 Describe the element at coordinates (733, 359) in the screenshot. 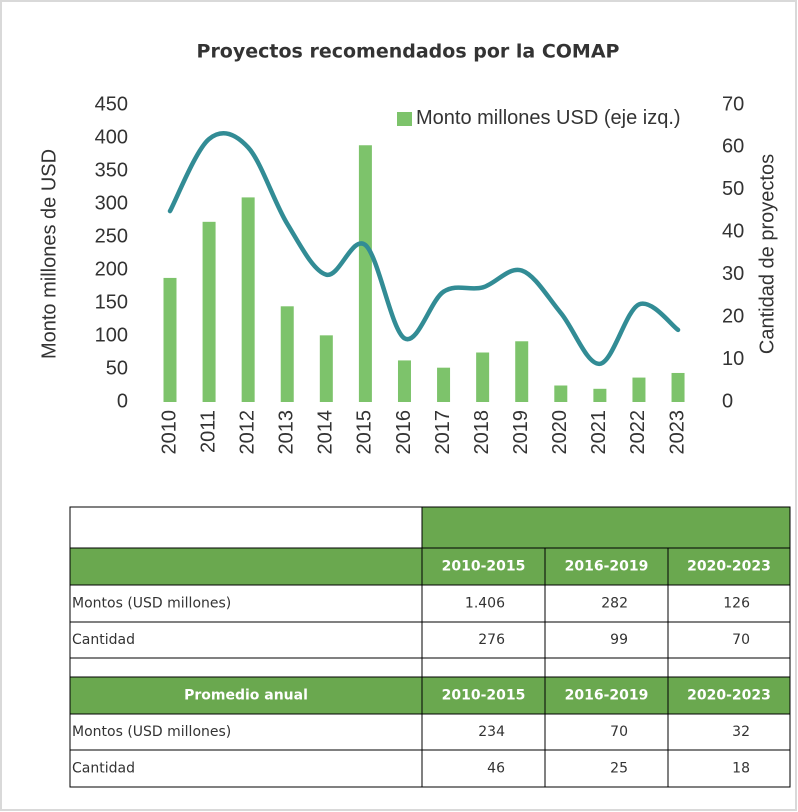

I see `y2-tick-label: 10` at that location.